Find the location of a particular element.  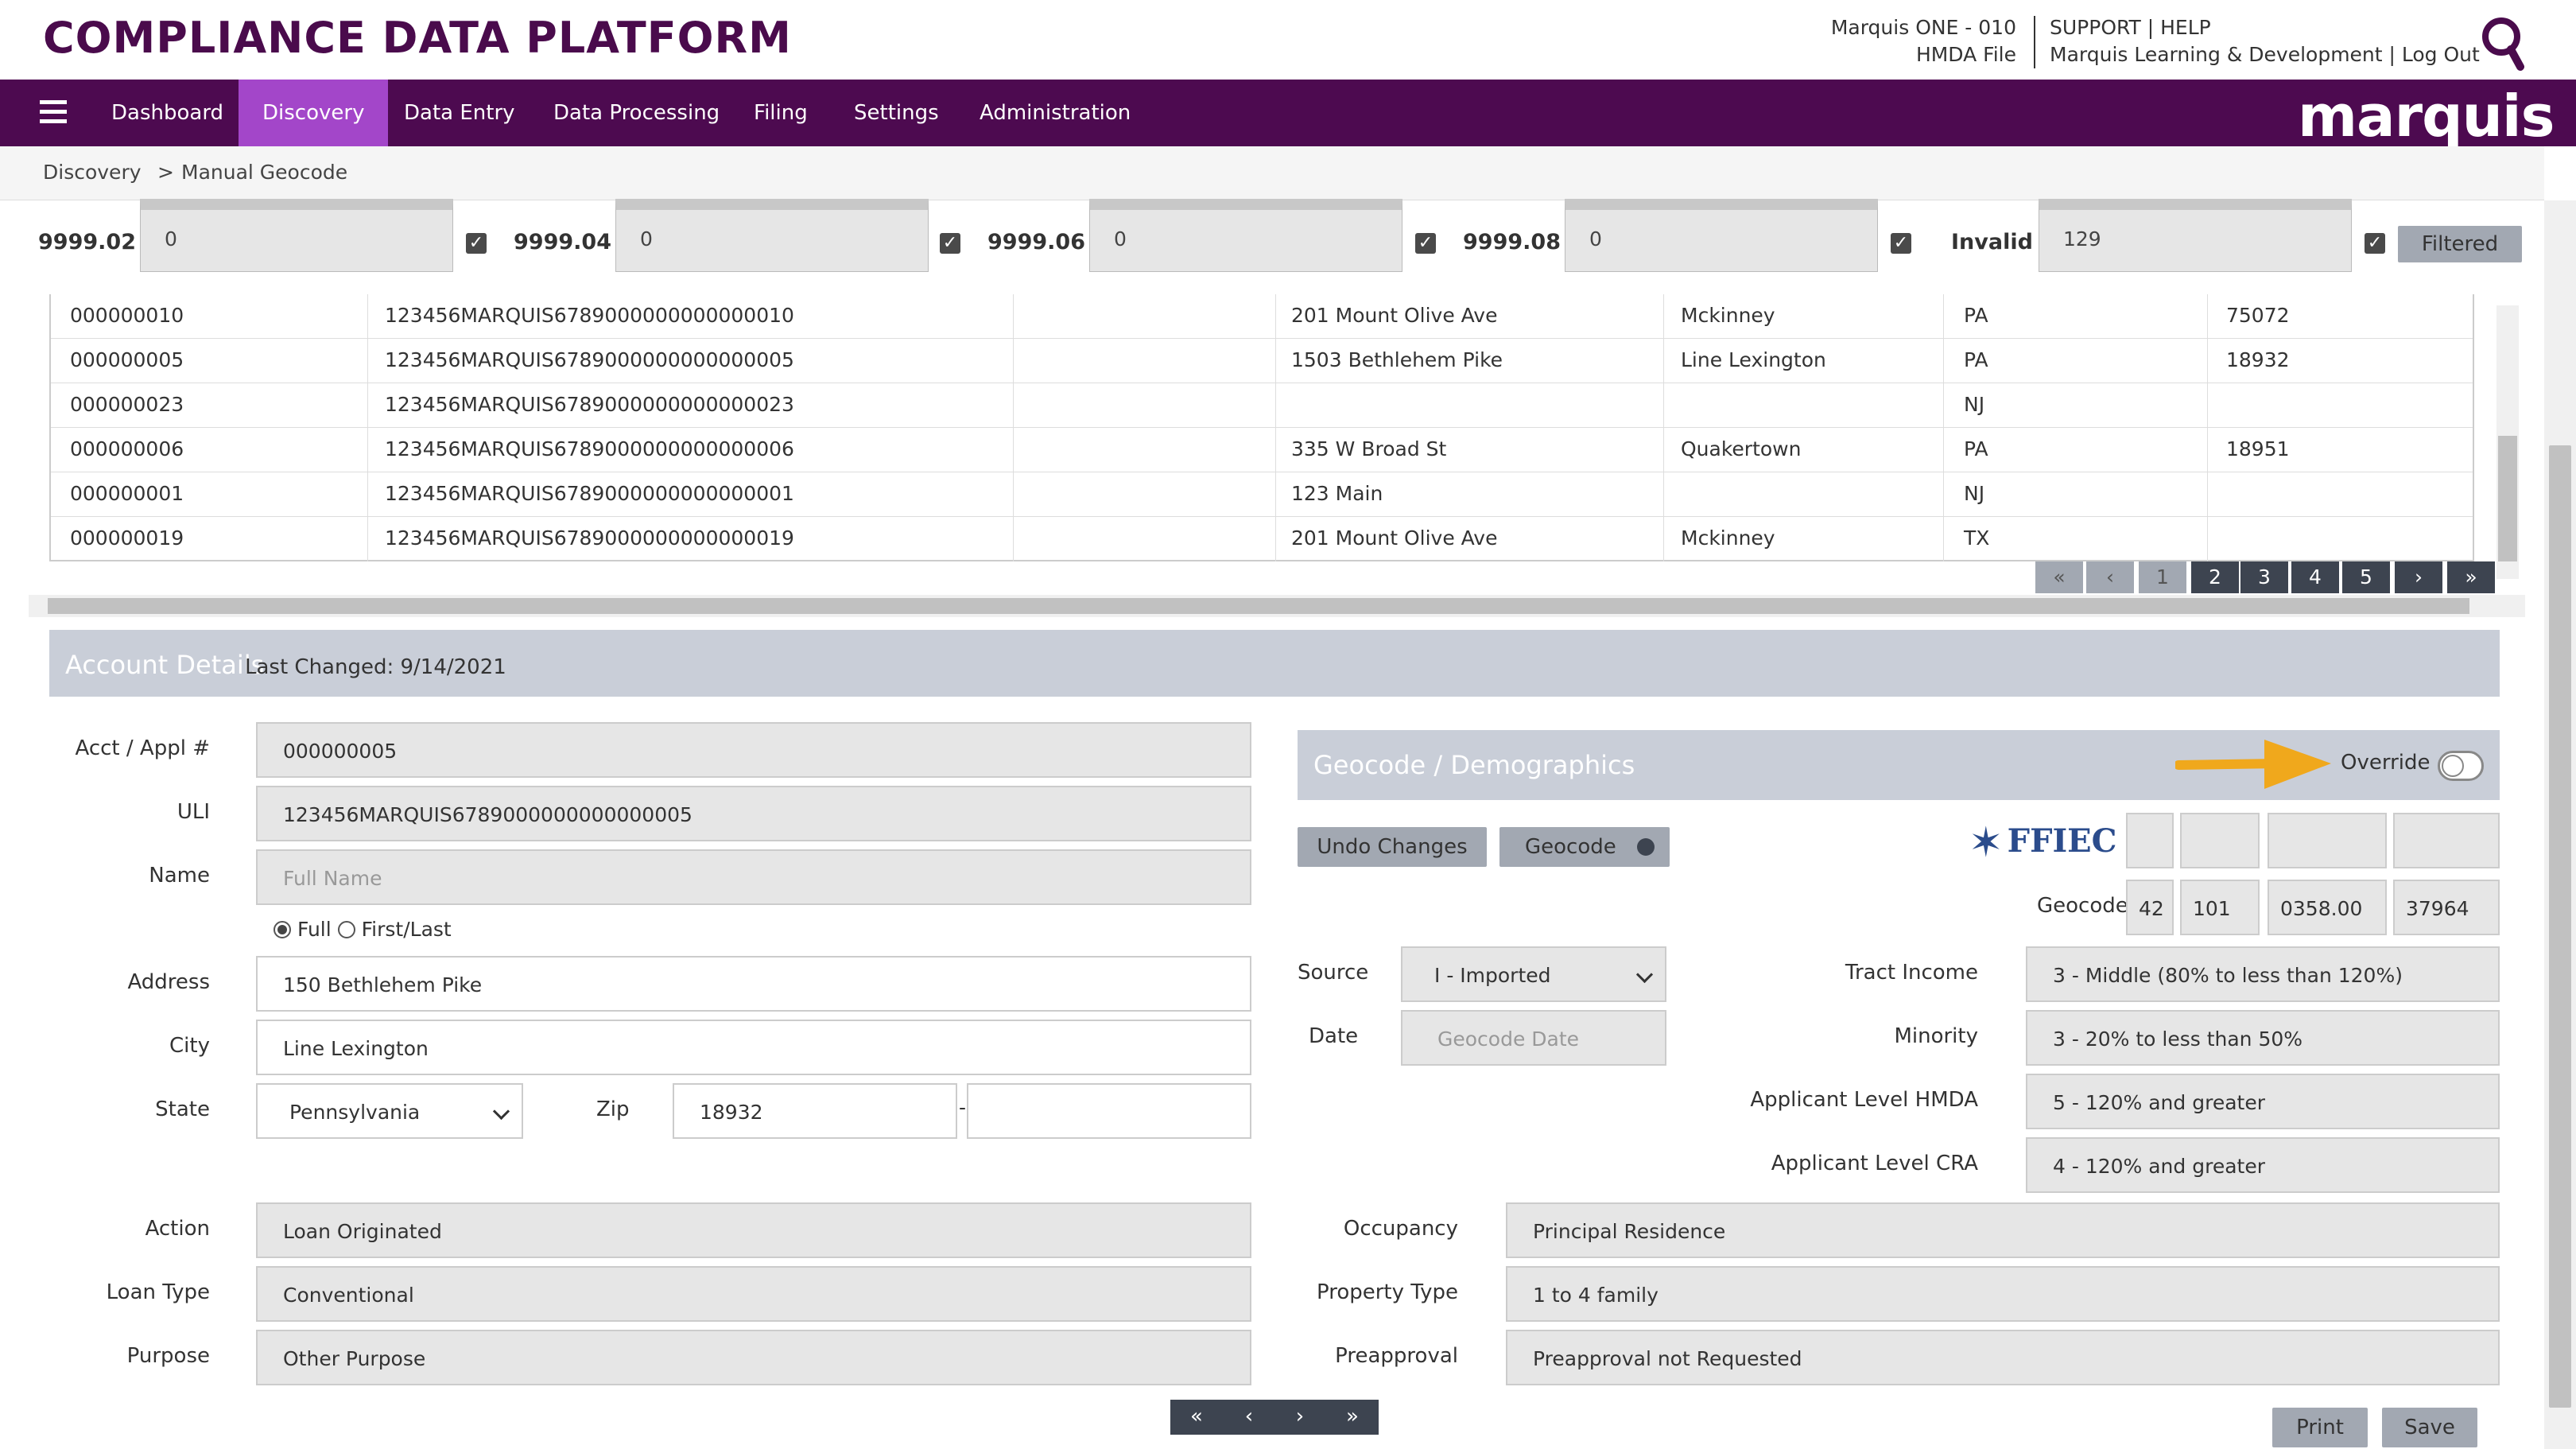

record-first-button: « is located at coordinates (1197, 1417).